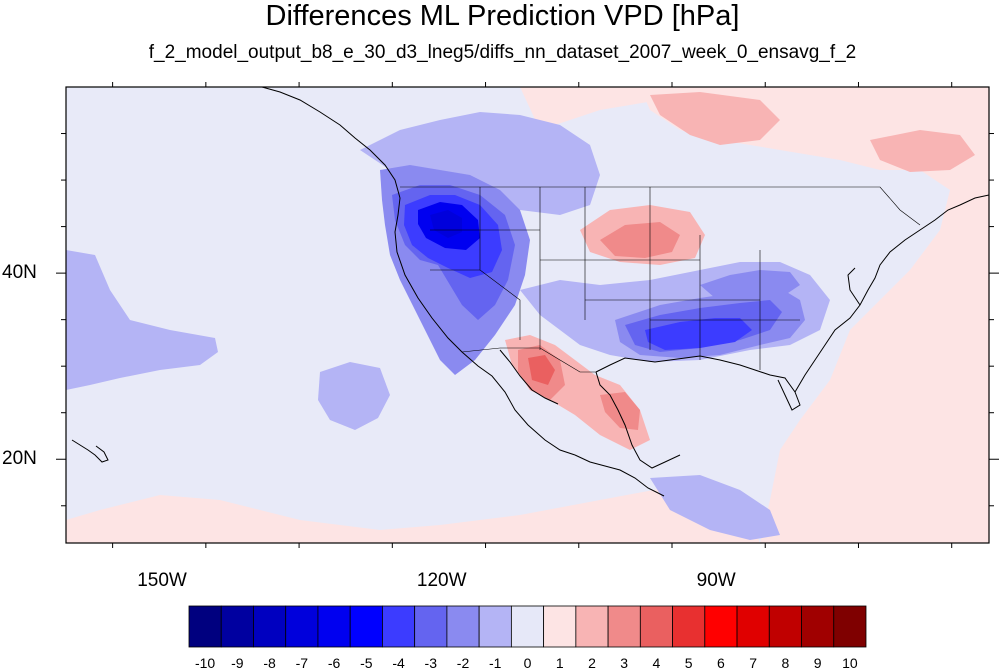 Image resolution: width=1005 pixels, height=672 pixels. Describe the element at coordinates (640, 240) in the screenshot. I see `field-positive-plains-core` at that location.